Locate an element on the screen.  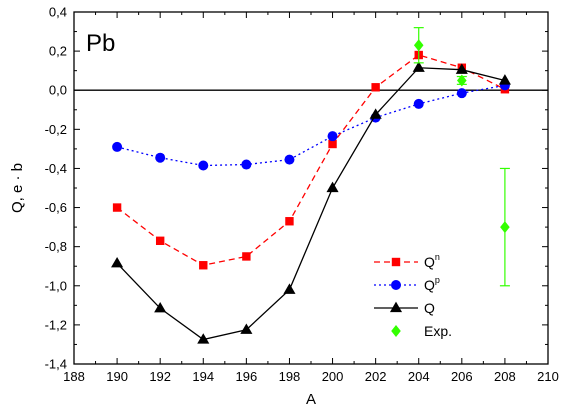
x-tick-label: 194 is located at coordinates (203, 376).